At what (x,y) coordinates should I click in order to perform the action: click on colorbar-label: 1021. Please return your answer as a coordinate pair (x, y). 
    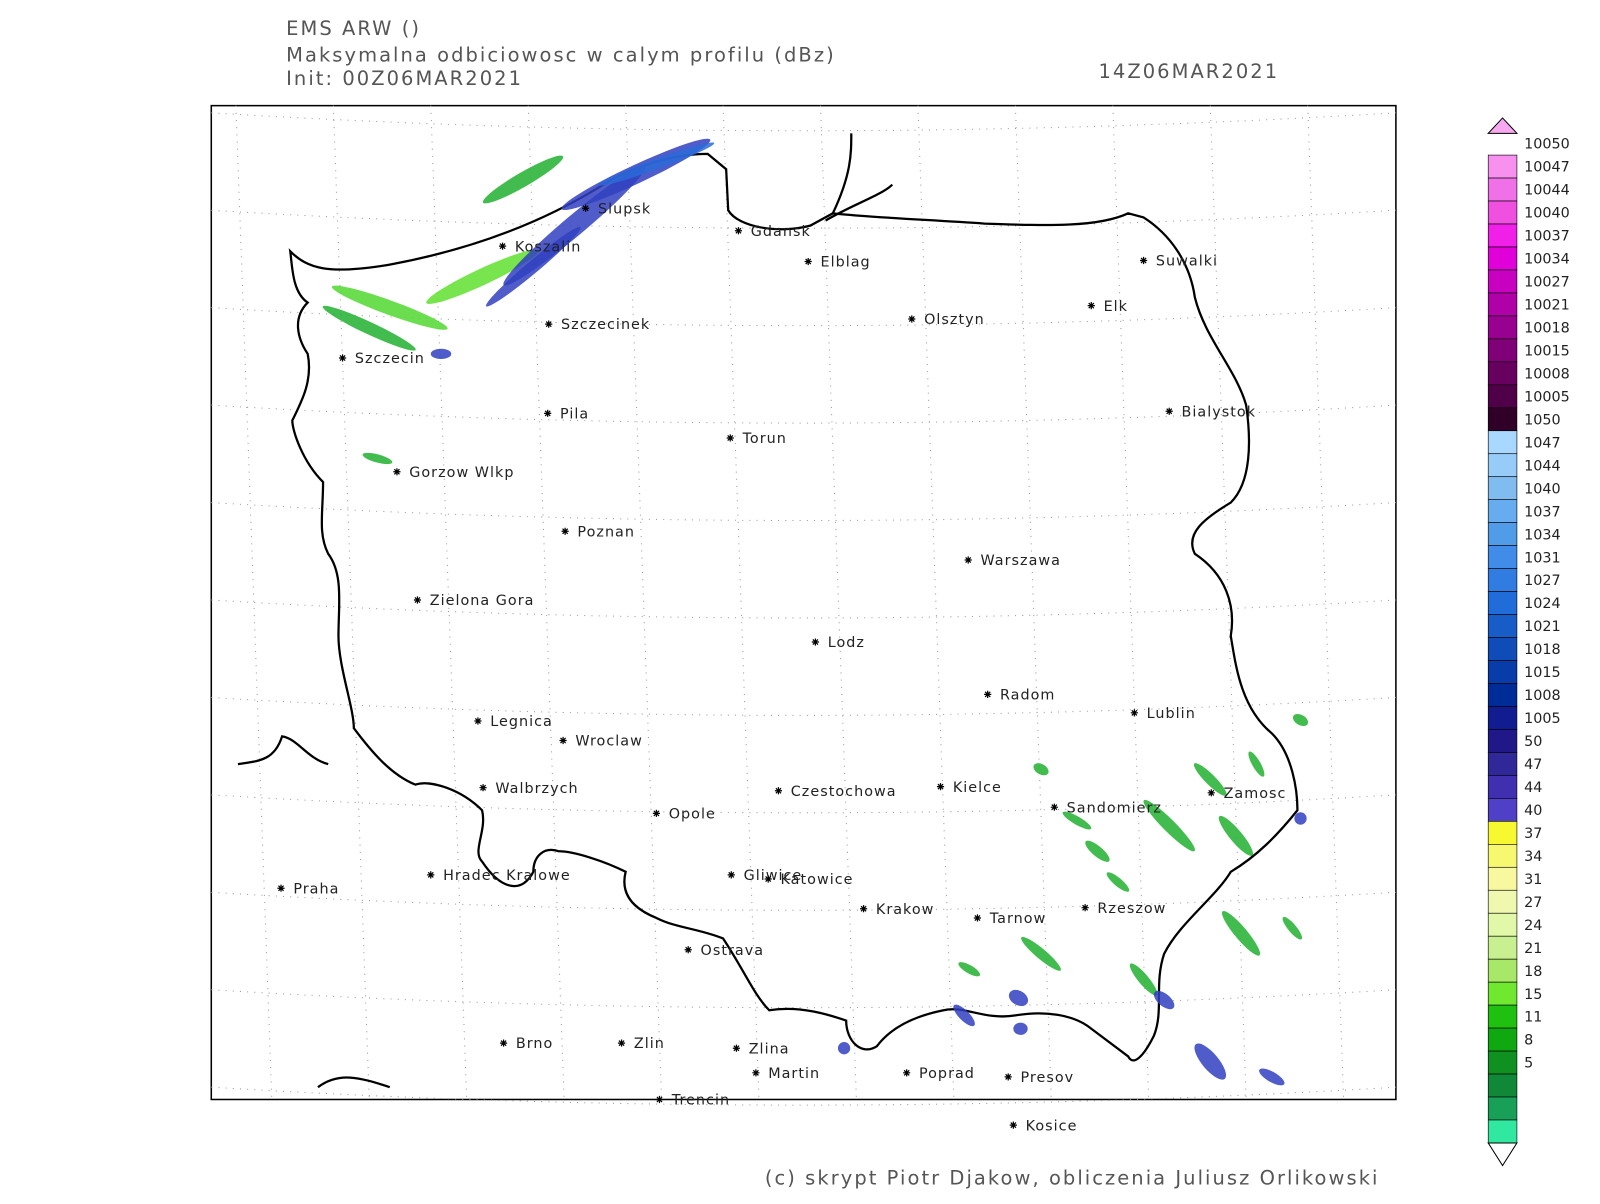
    Looking at the image, I should click on (1542, 627).